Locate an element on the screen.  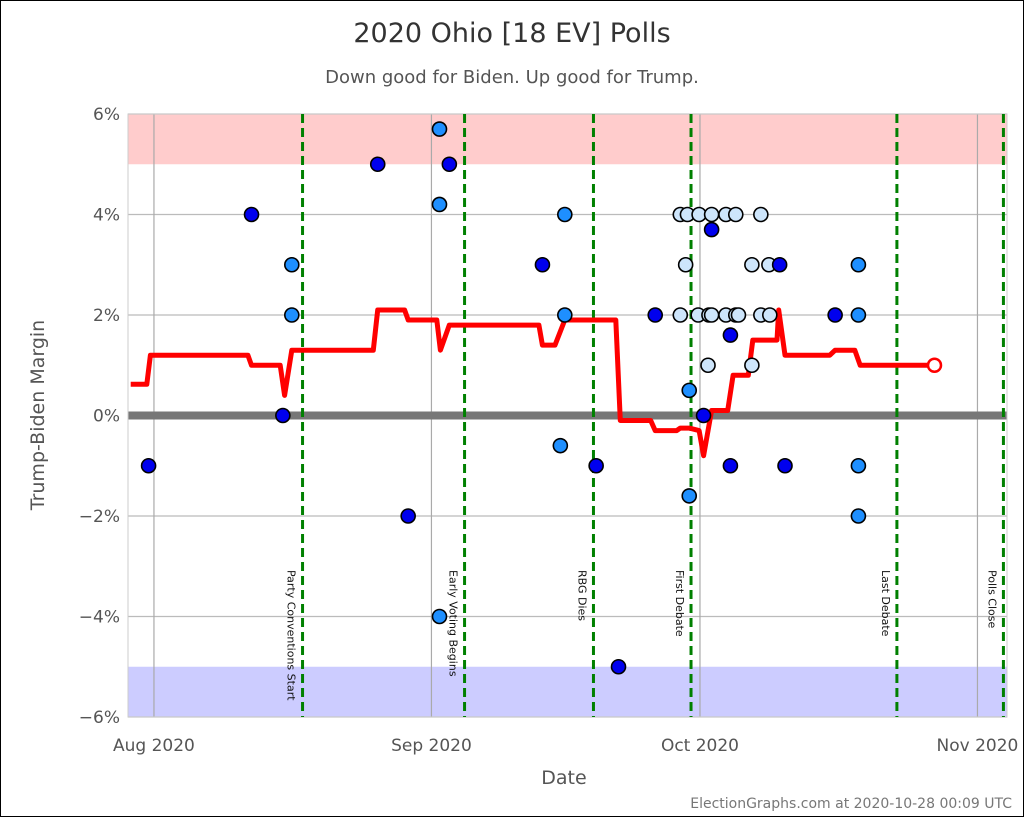
y-tick-label: 4% is located at coordinates (106, 216).